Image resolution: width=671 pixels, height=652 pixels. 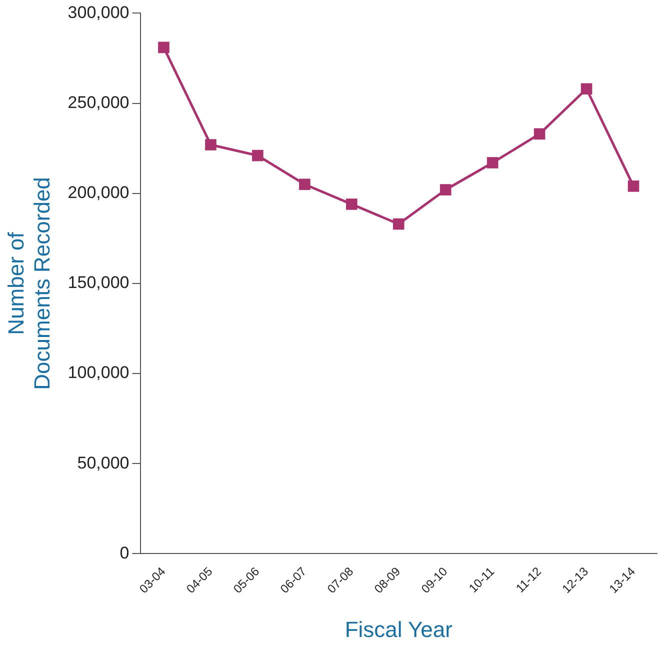 I want to click on y-tick-label: 100,000, so click(x=99, y=372).